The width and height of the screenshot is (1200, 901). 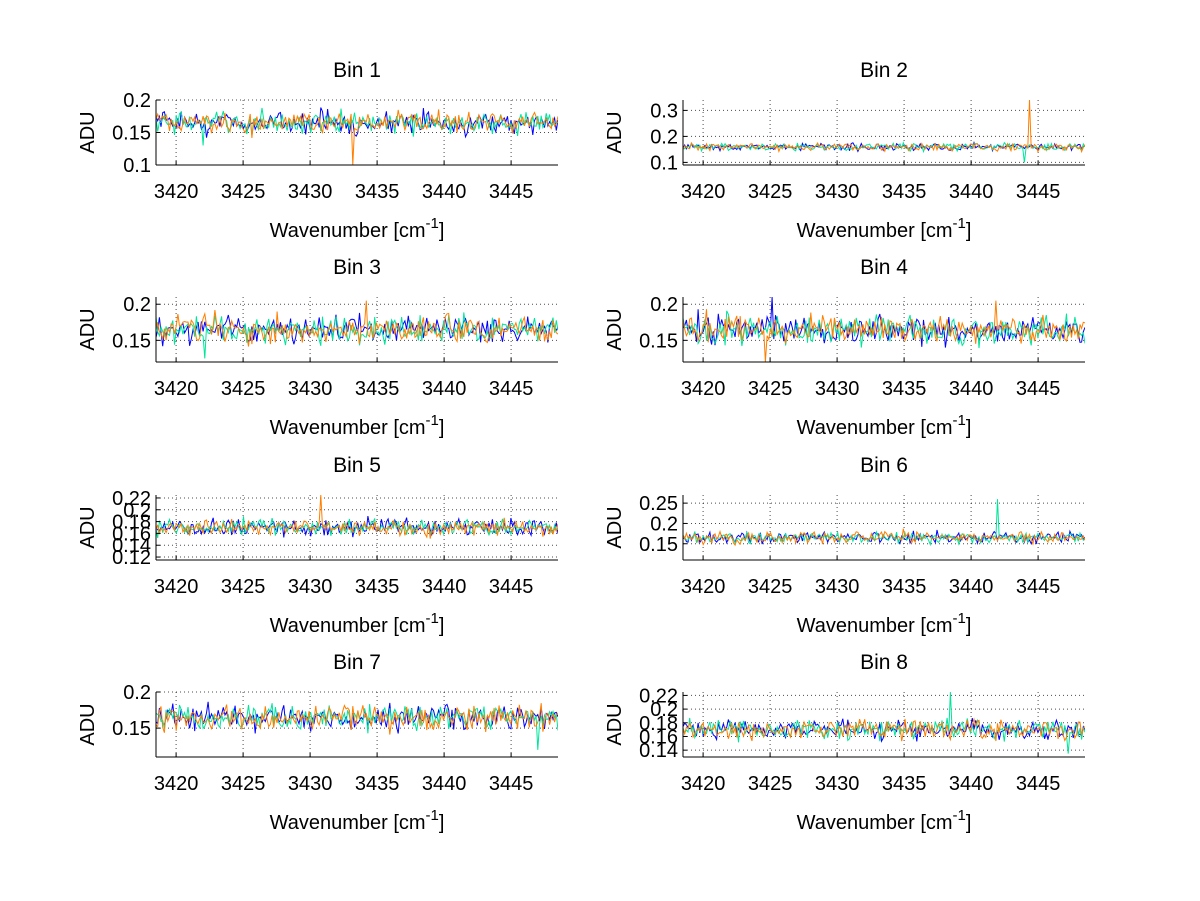 What do you see at coordinates (658, 724) in the screenshot?
I see `y-tick-label: 0.18` at bounding box center [658, 724].